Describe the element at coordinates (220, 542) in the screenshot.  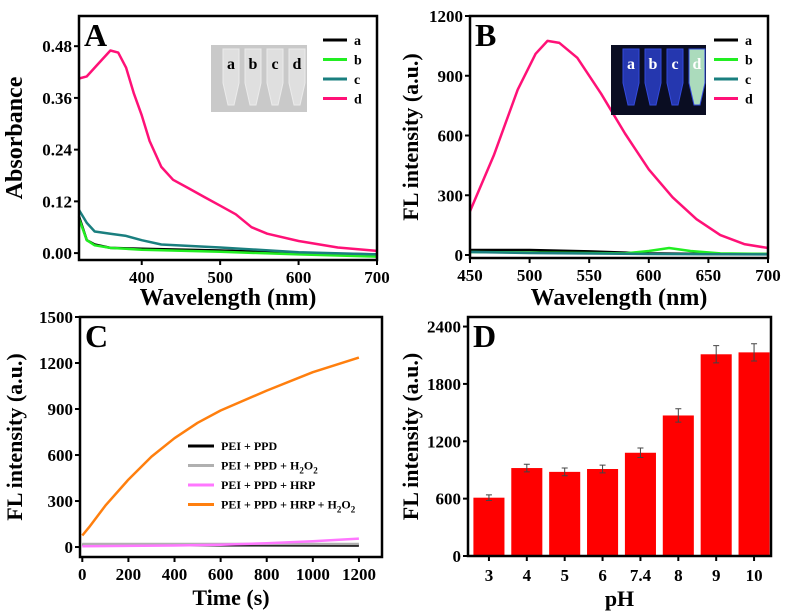
I see `series-line-pei-ppd-hrp` at that location.